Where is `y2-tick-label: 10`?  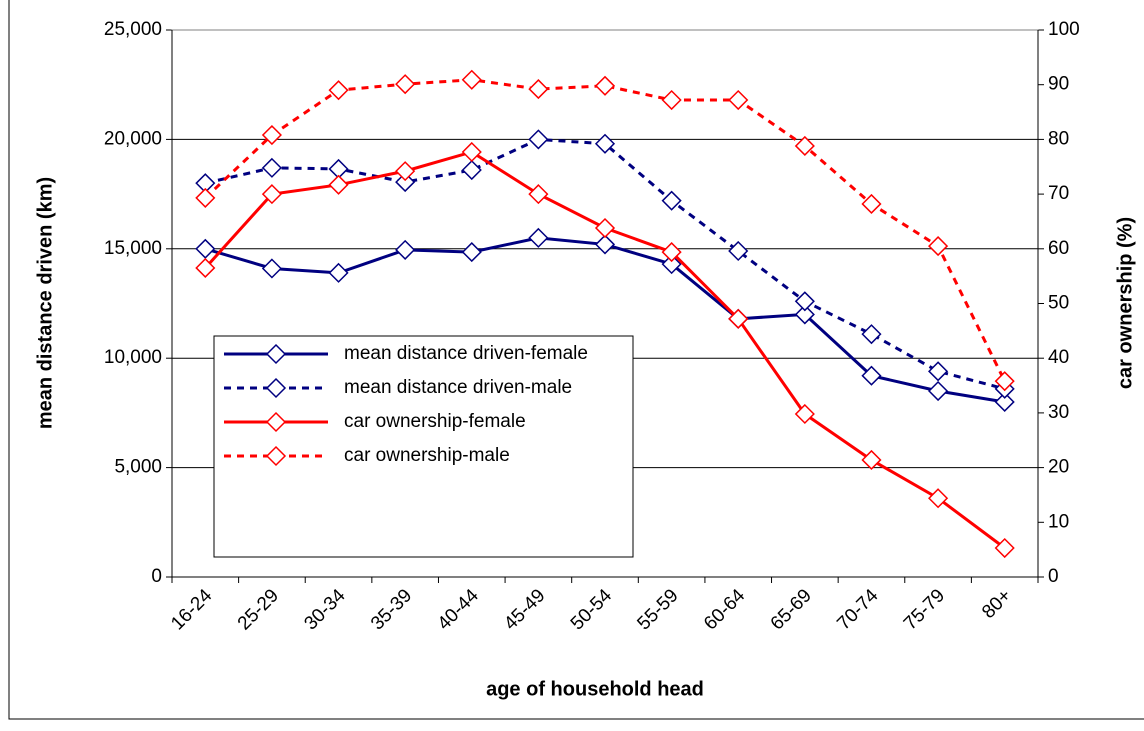 y2-tick-label: 10 is located at coordinates (1058, 521).